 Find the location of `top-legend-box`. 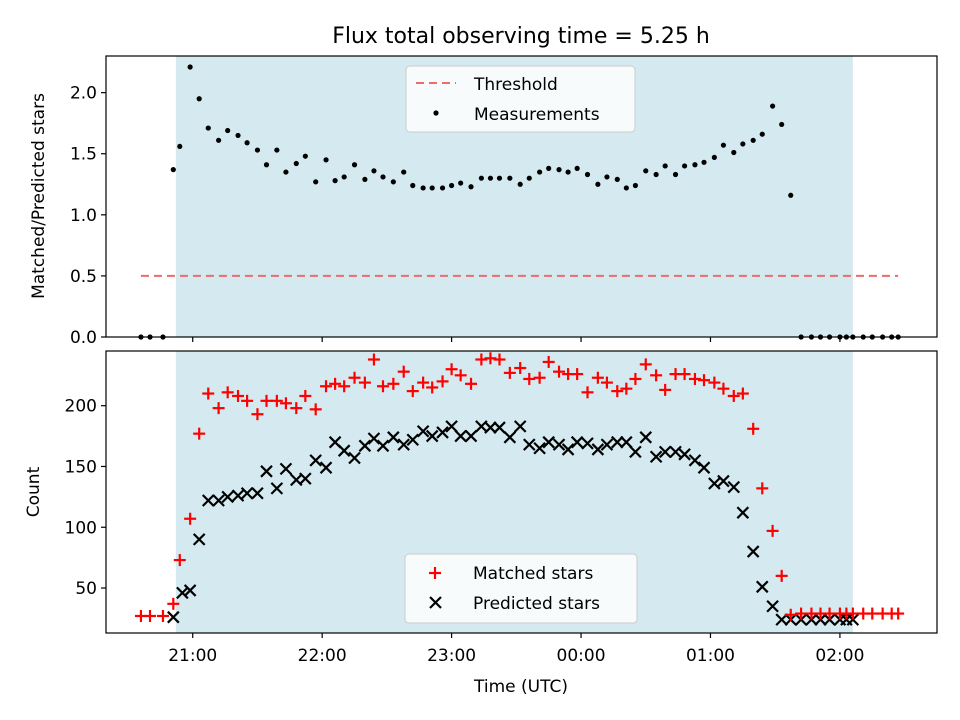

top-legend-box is located at coordinates (520, 99).